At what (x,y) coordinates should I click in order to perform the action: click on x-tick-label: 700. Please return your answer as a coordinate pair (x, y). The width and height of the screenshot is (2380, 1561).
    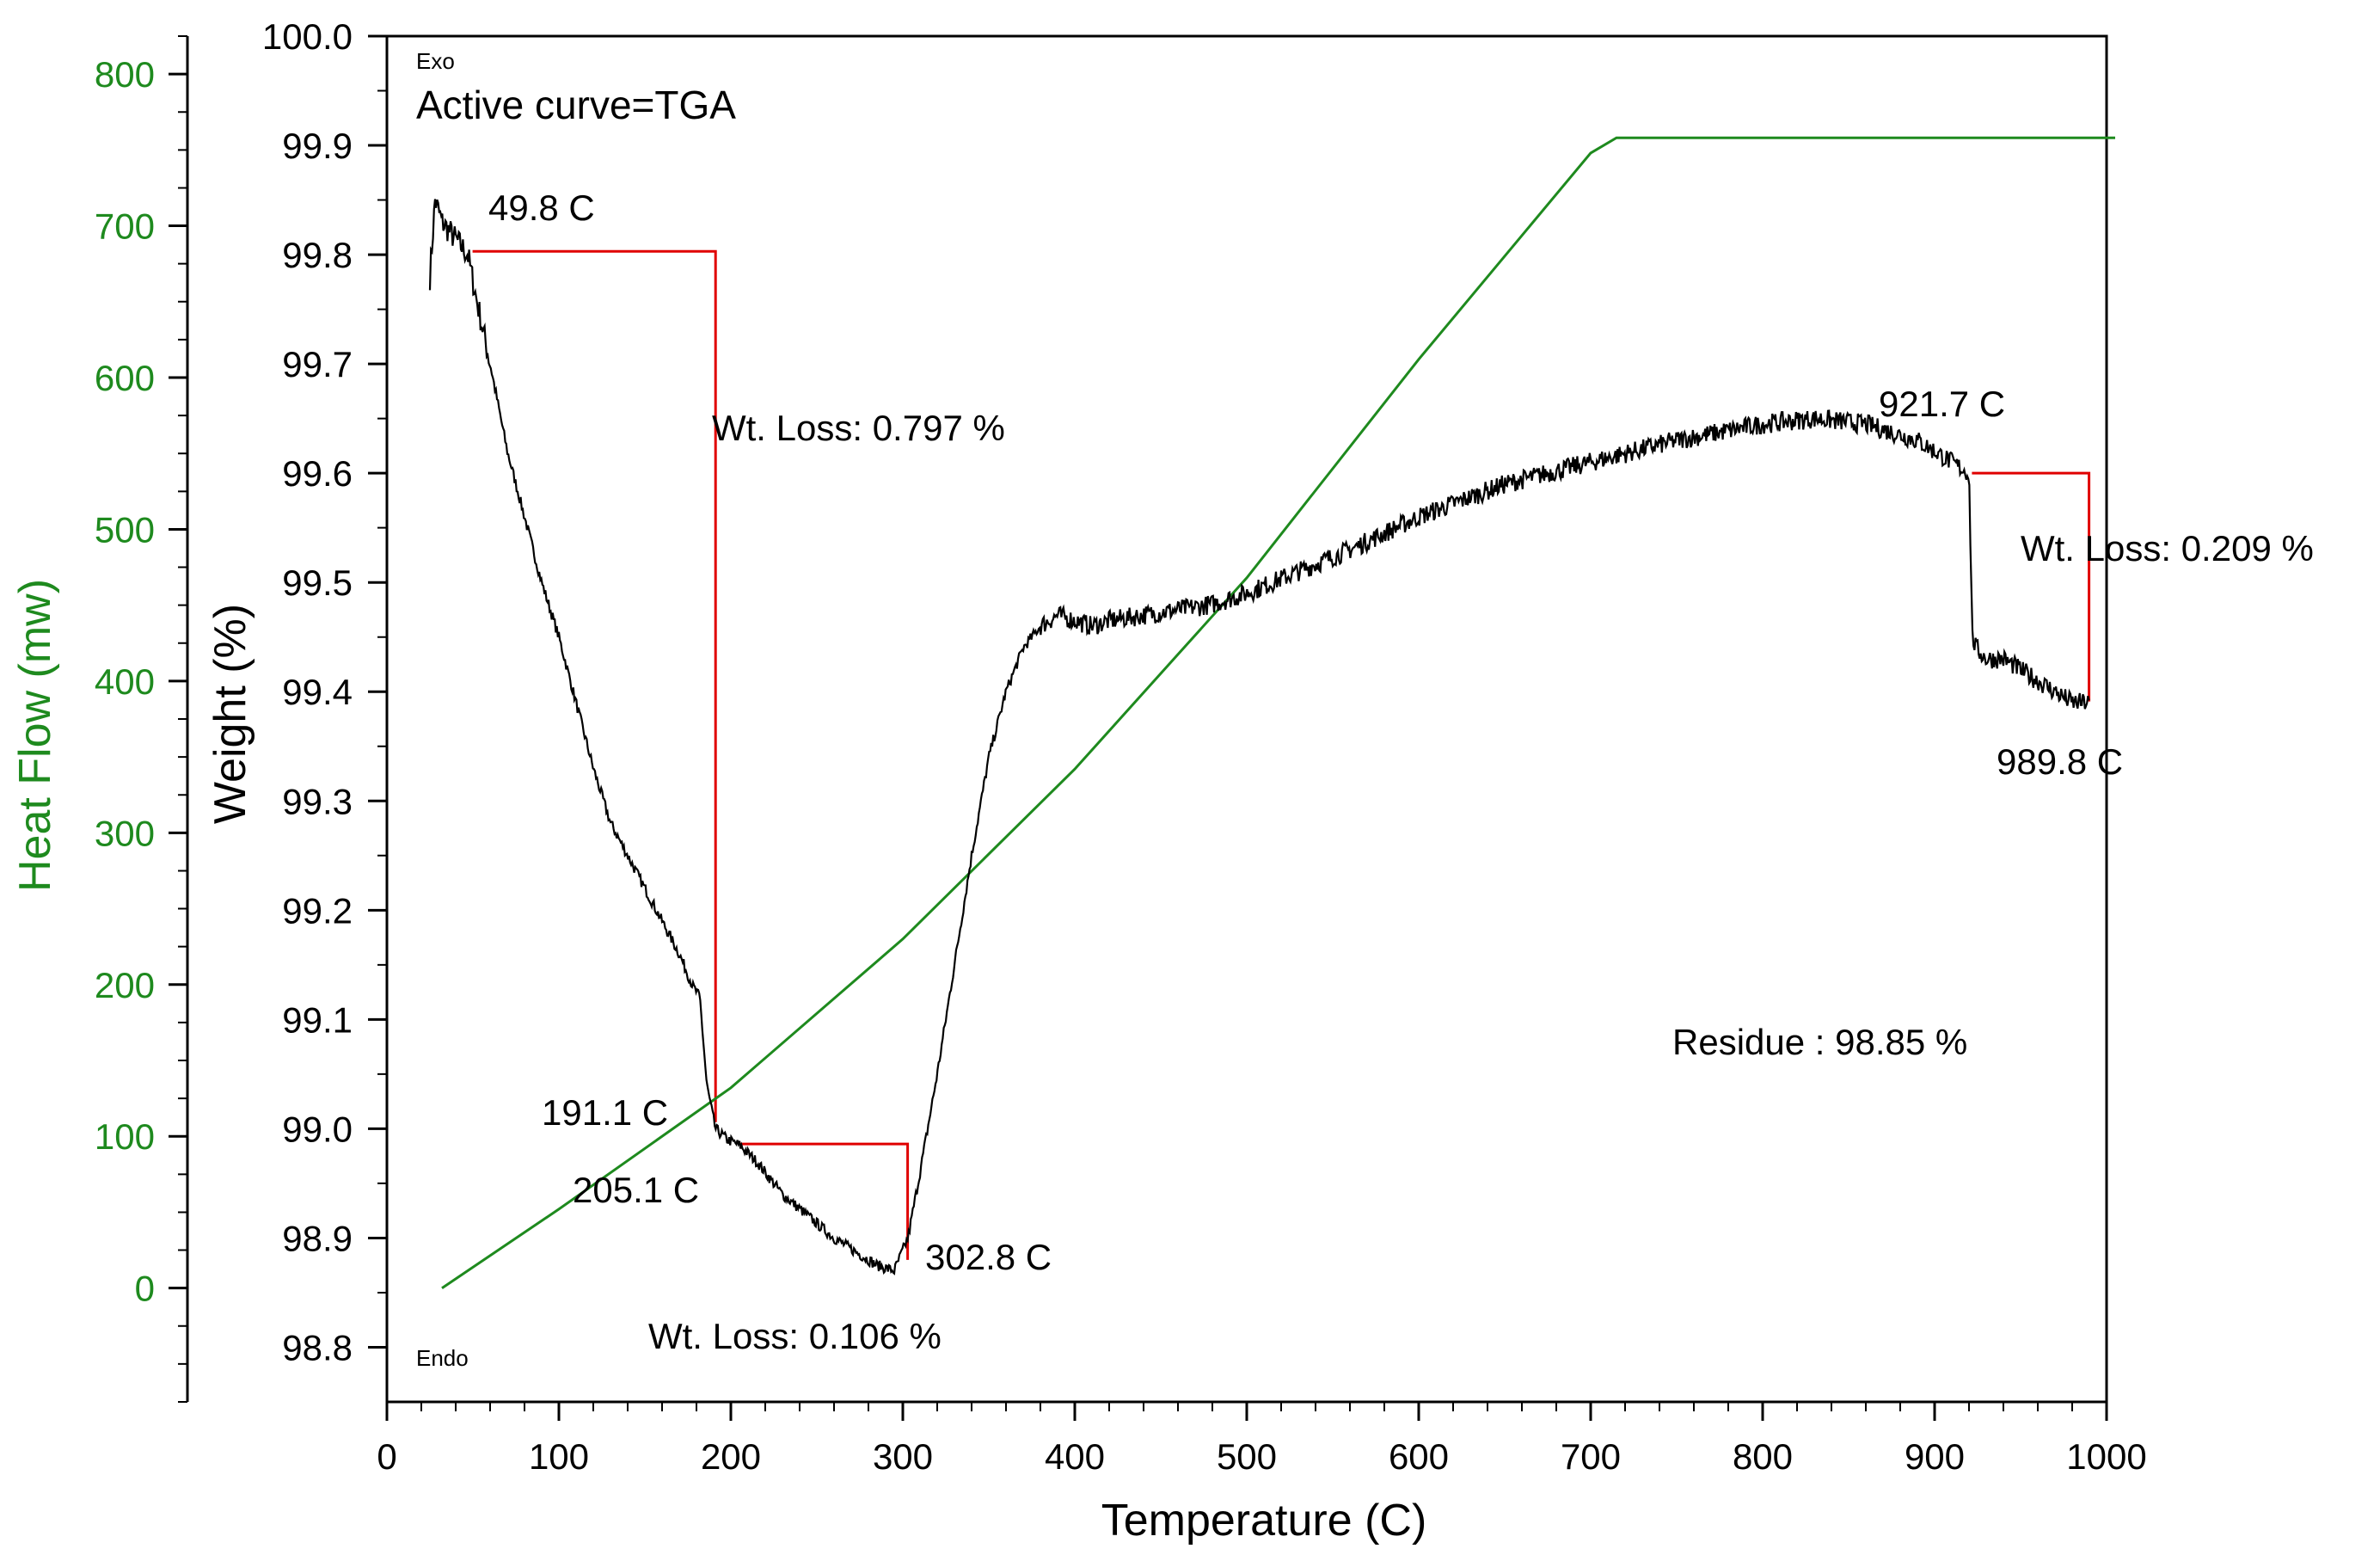
    Looking at the image, I should click on (1591, 1457).